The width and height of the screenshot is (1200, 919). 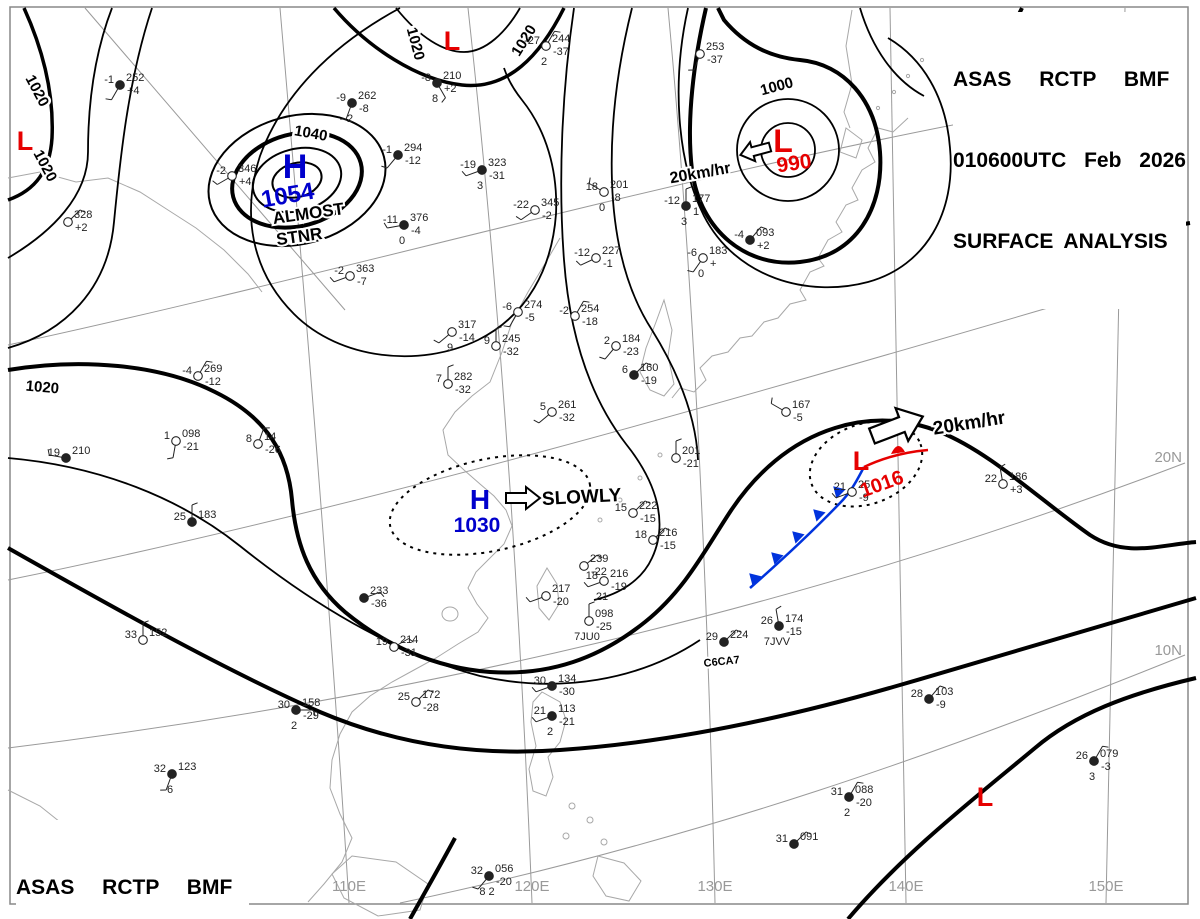 What do you see at coordinates (356, 107) in the screenshot?
I see `station-plot: -9 262-8 2` at bounding box center [356, 107].